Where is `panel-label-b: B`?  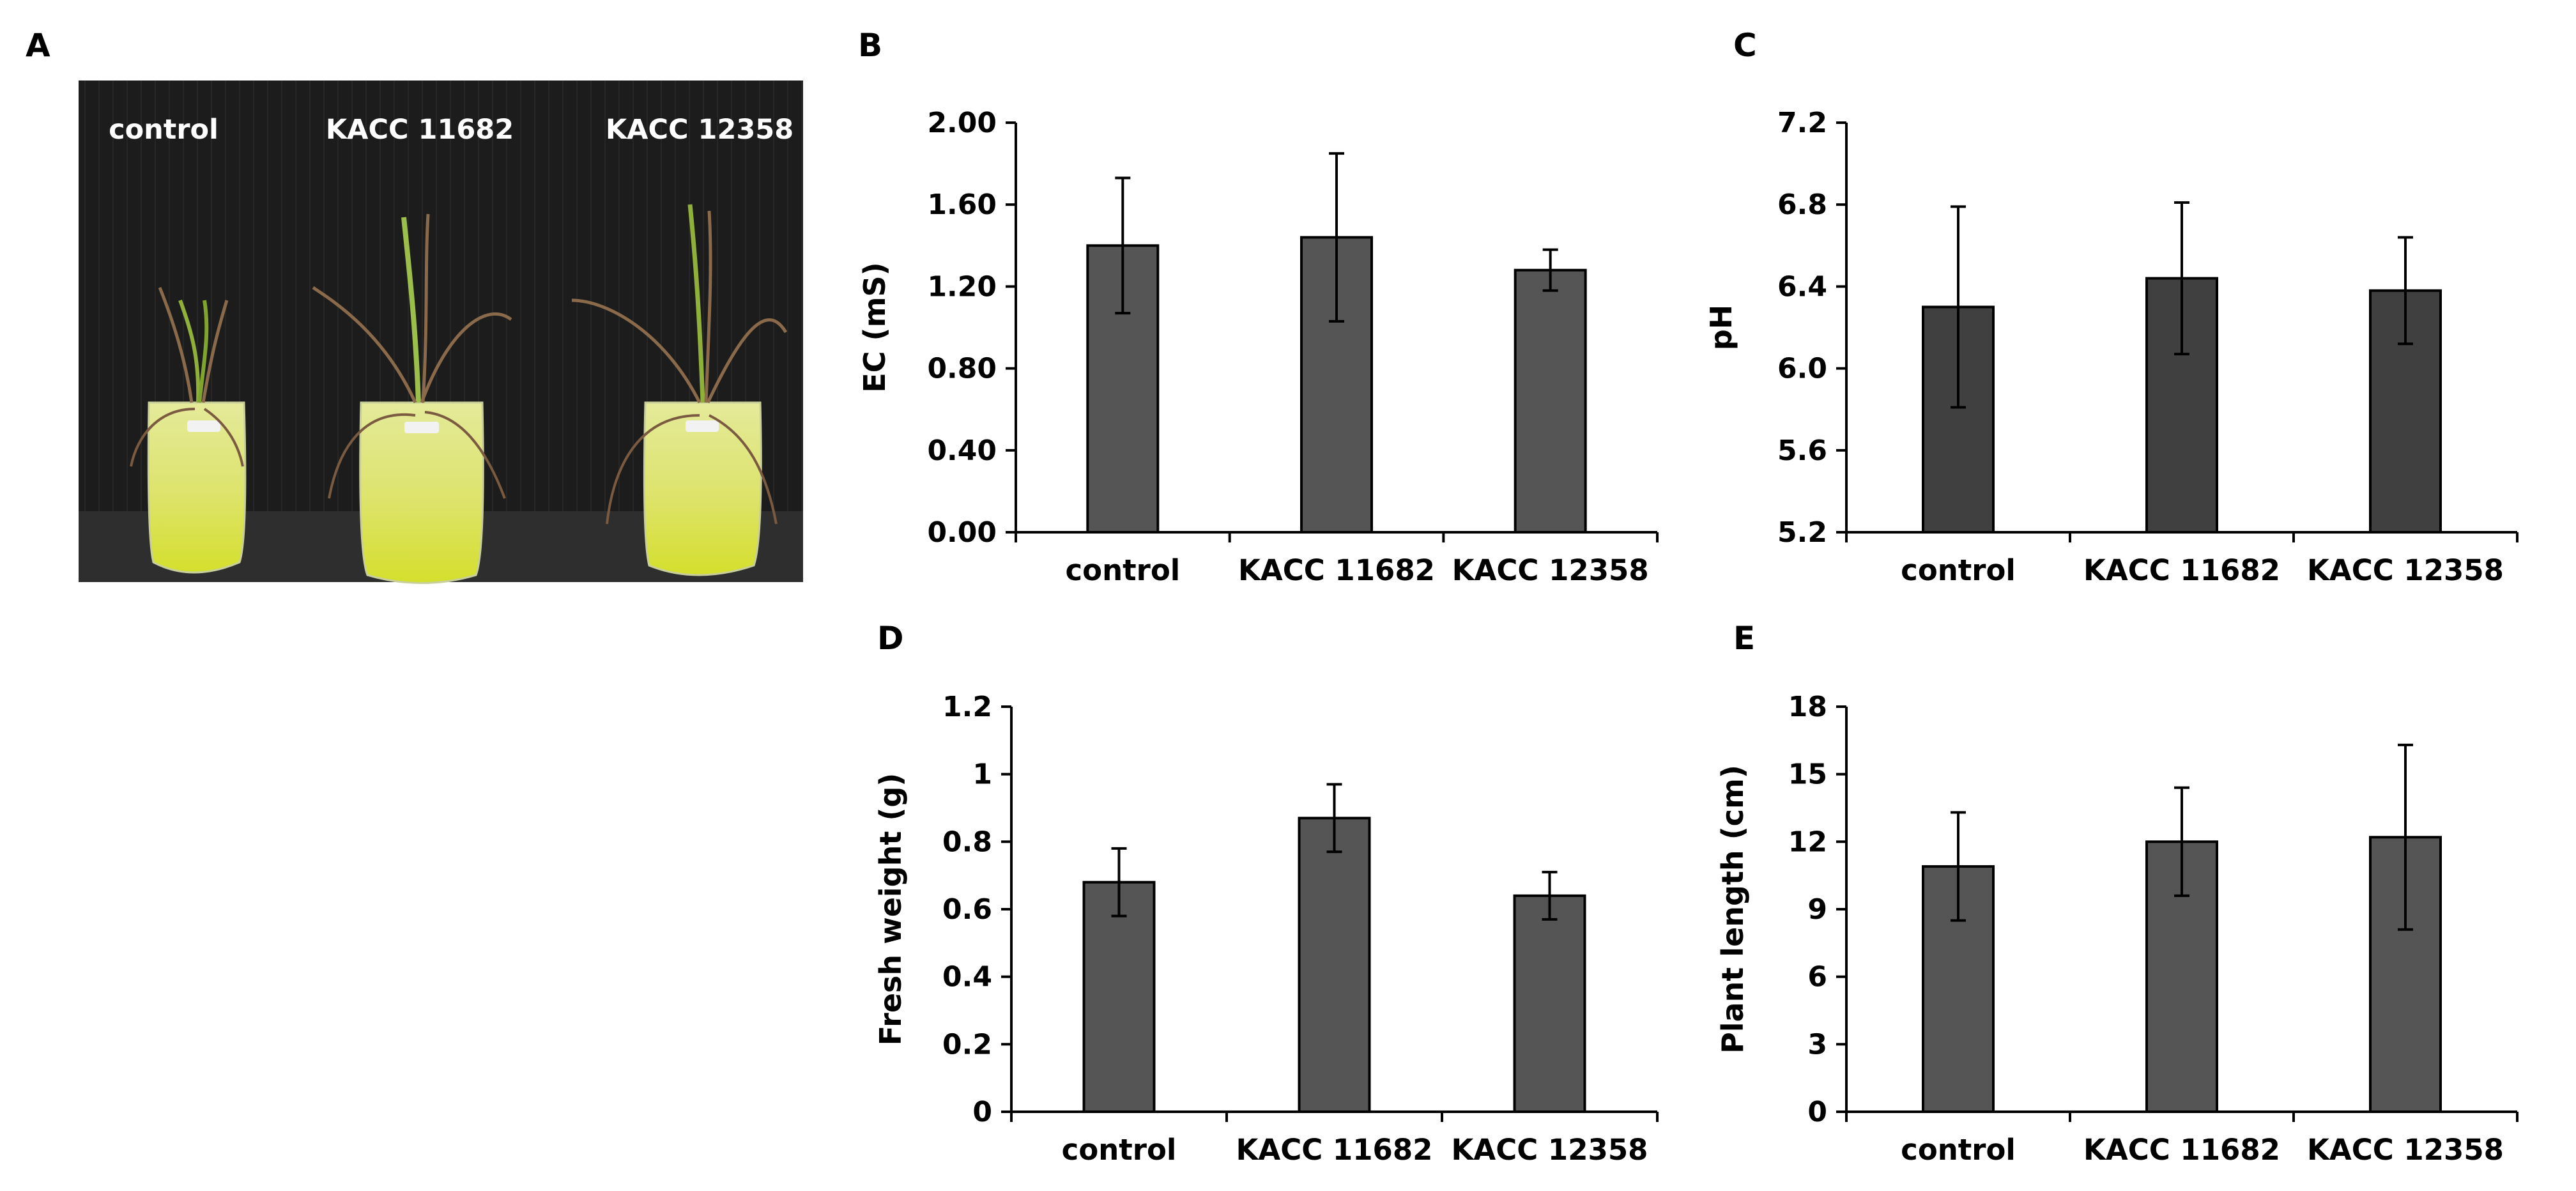
panel-label-b: B is located at coordinates (870, 45).